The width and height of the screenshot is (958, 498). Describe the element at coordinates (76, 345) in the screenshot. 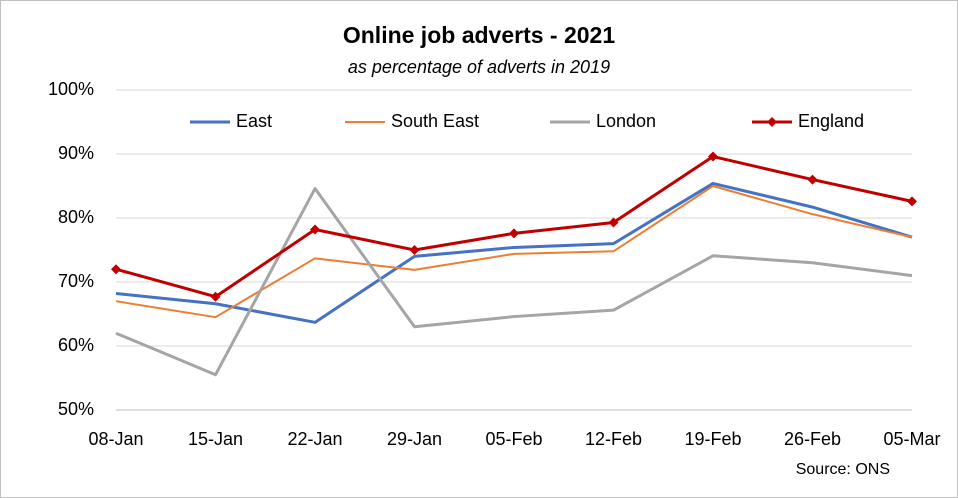

I see `y-tick-label: 60%` at that location.